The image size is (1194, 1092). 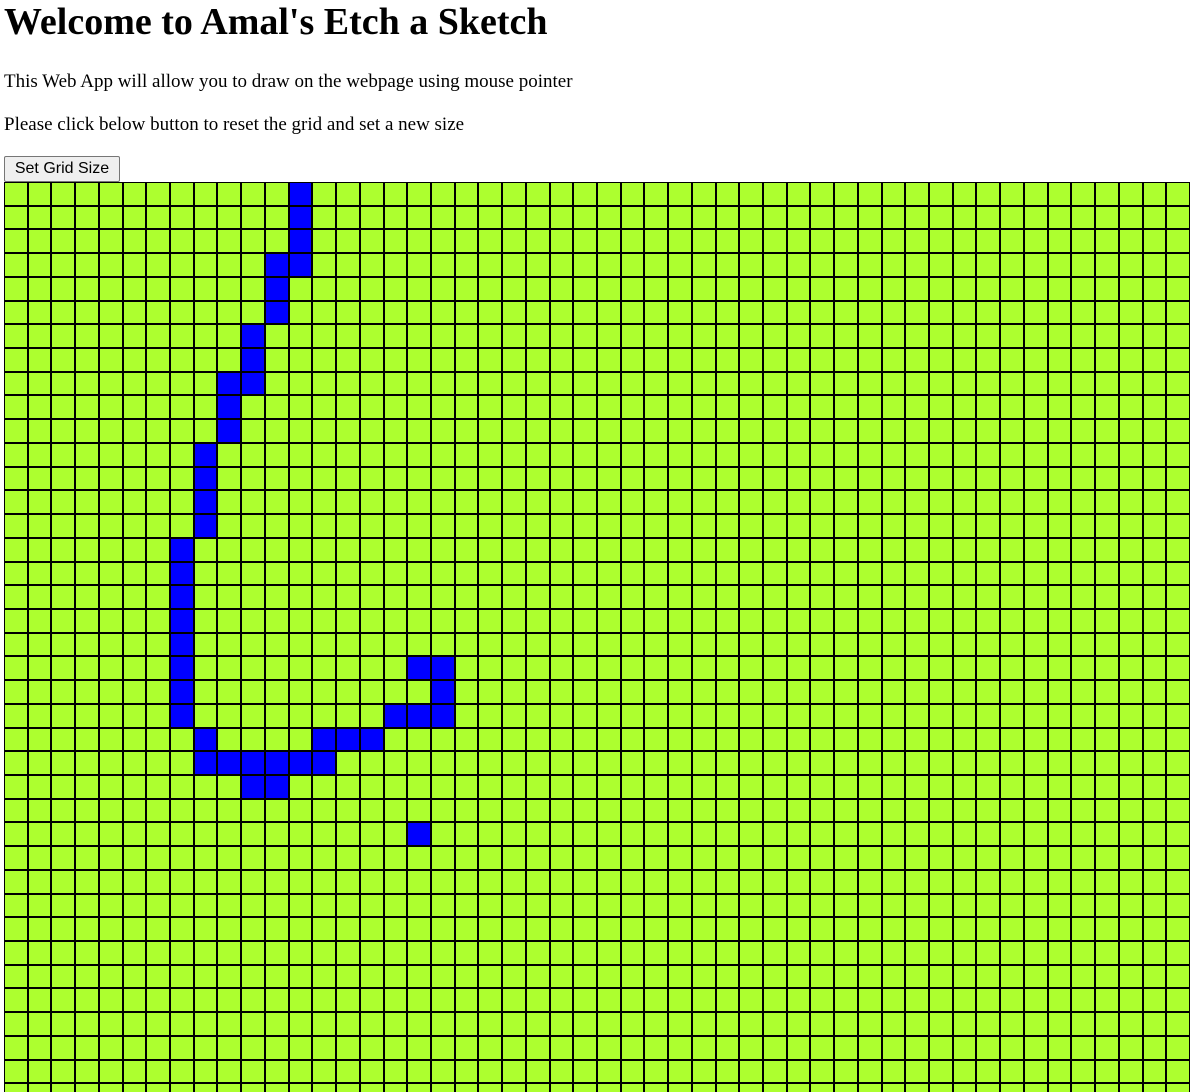 What do you see at coordinates (276, 786) in the screenshot?
I see `grid-cell-painted` at bounding box center [276, 786].